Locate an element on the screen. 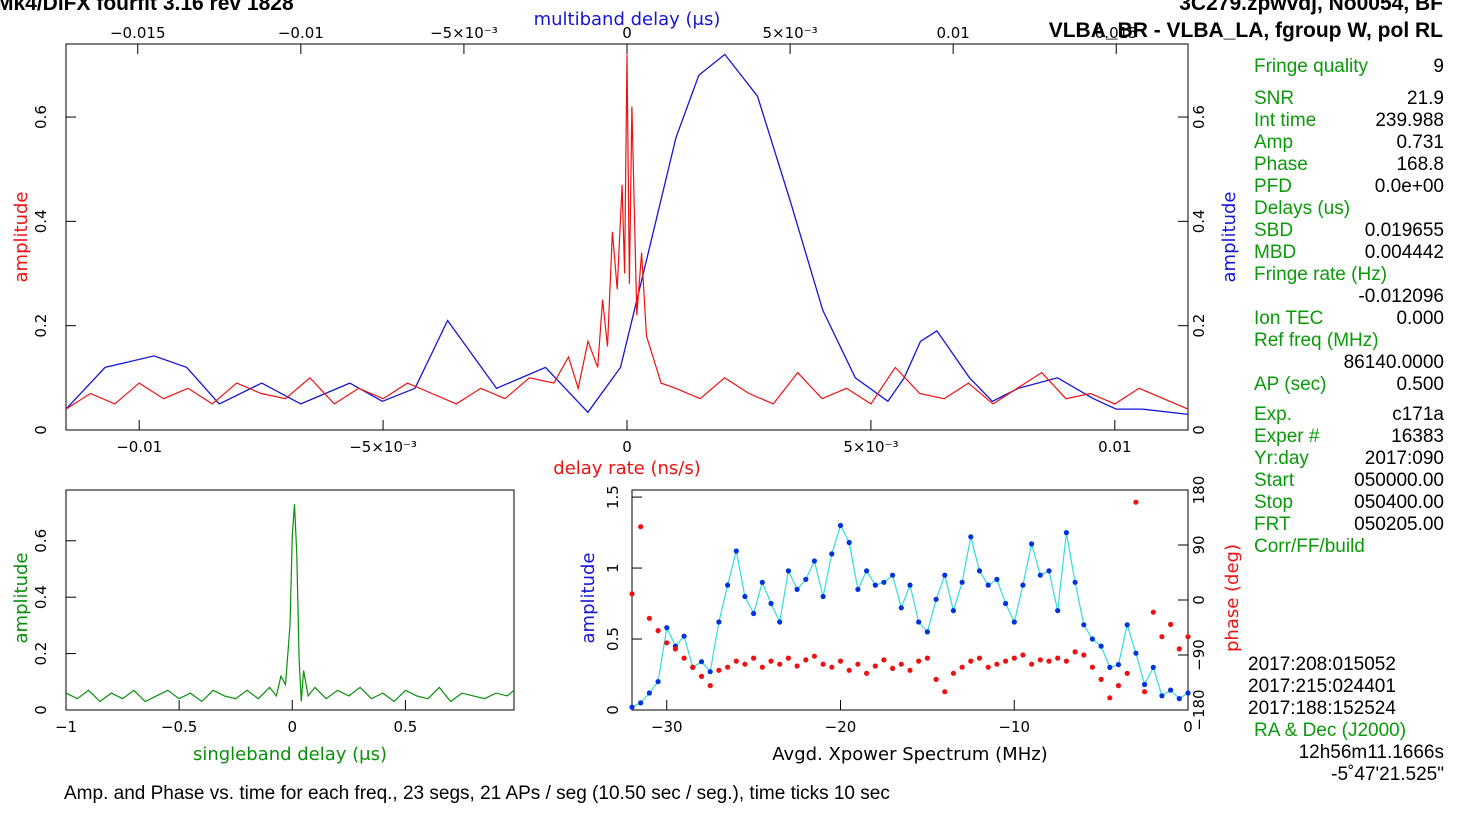  main-toptick-label: −0.01 is located at coordinates (301, 33).